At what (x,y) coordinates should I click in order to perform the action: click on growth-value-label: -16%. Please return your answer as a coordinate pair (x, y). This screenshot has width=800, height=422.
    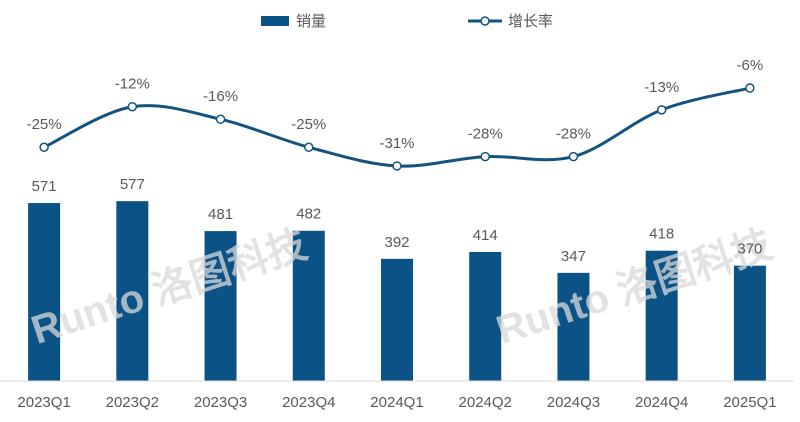
    Looking at the image, I should click on (220, 96).